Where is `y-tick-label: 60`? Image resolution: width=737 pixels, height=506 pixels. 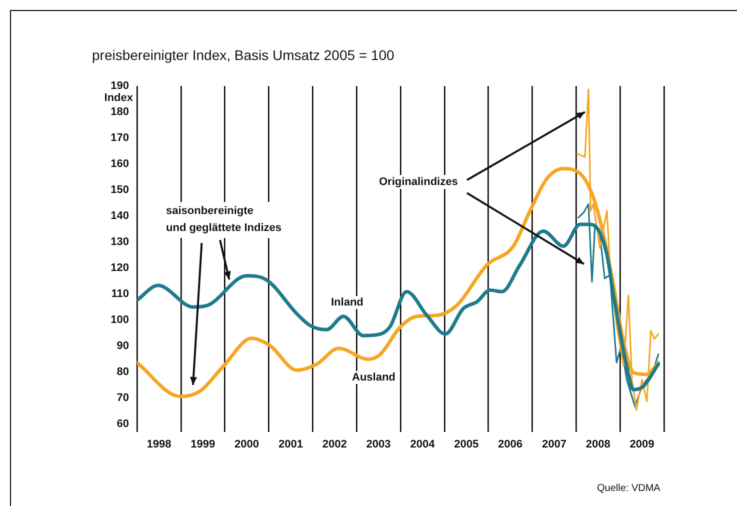
y-tick-label: 60 is located at coordinates (122, 424).